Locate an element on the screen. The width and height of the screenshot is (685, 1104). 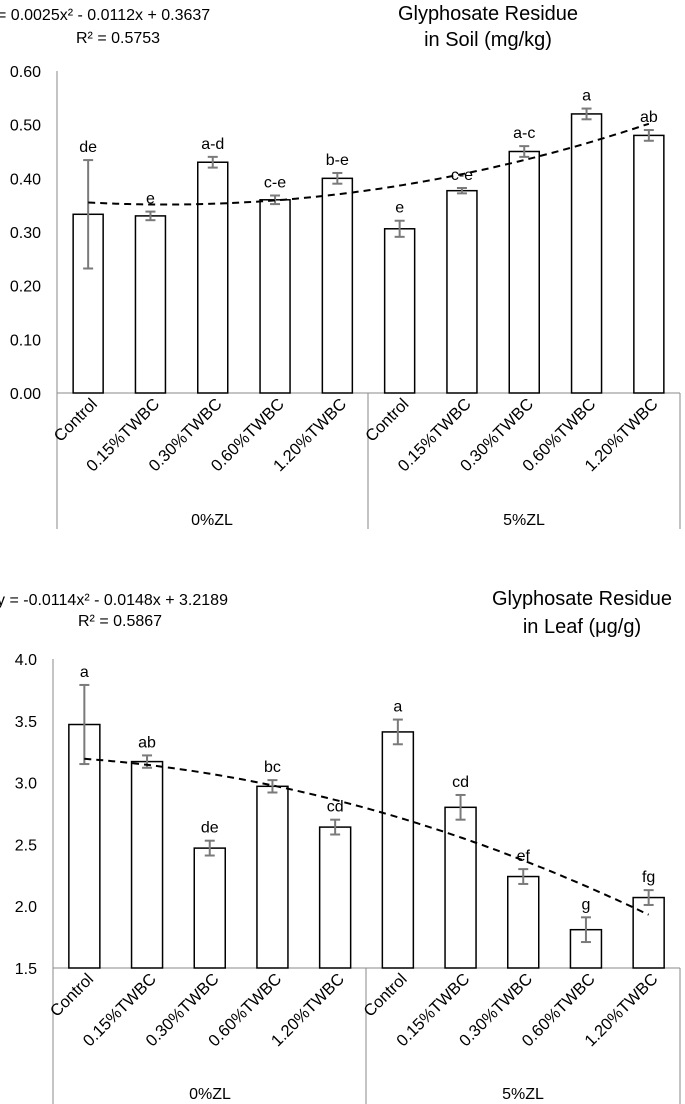
leaf-y-tick-label: 3.5 is located at coordinates (26, 722).